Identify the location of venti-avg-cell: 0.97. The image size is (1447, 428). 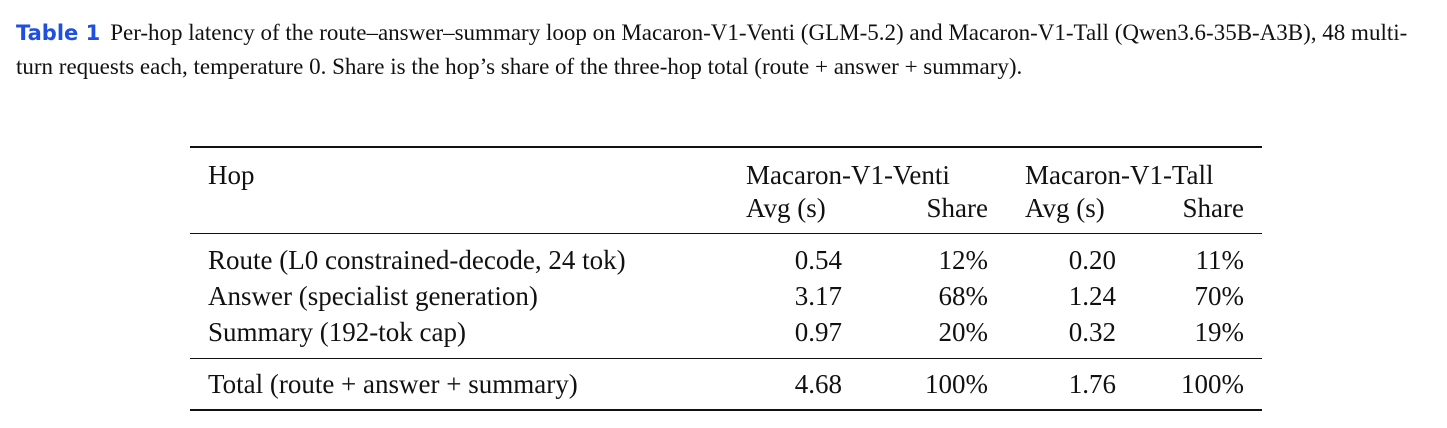
(818, 331).